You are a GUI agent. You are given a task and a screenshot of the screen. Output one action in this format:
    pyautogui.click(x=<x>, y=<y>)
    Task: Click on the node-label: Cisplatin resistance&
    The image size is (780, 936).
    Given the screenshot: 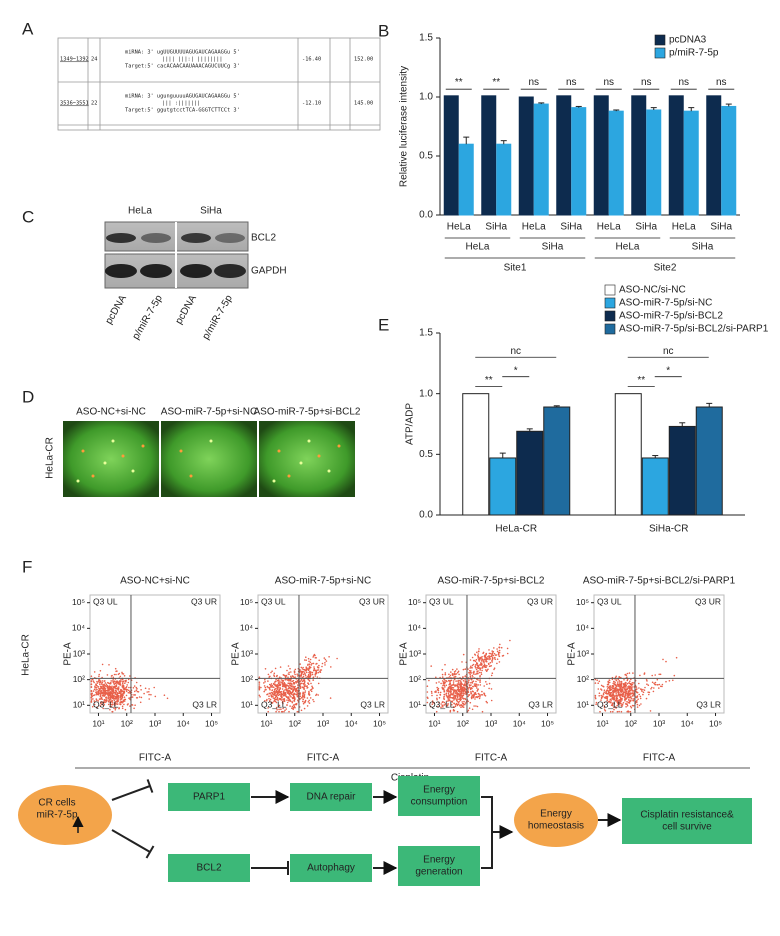 What is the action you would take?
    pyautogui.click(x=687, y=815)
    